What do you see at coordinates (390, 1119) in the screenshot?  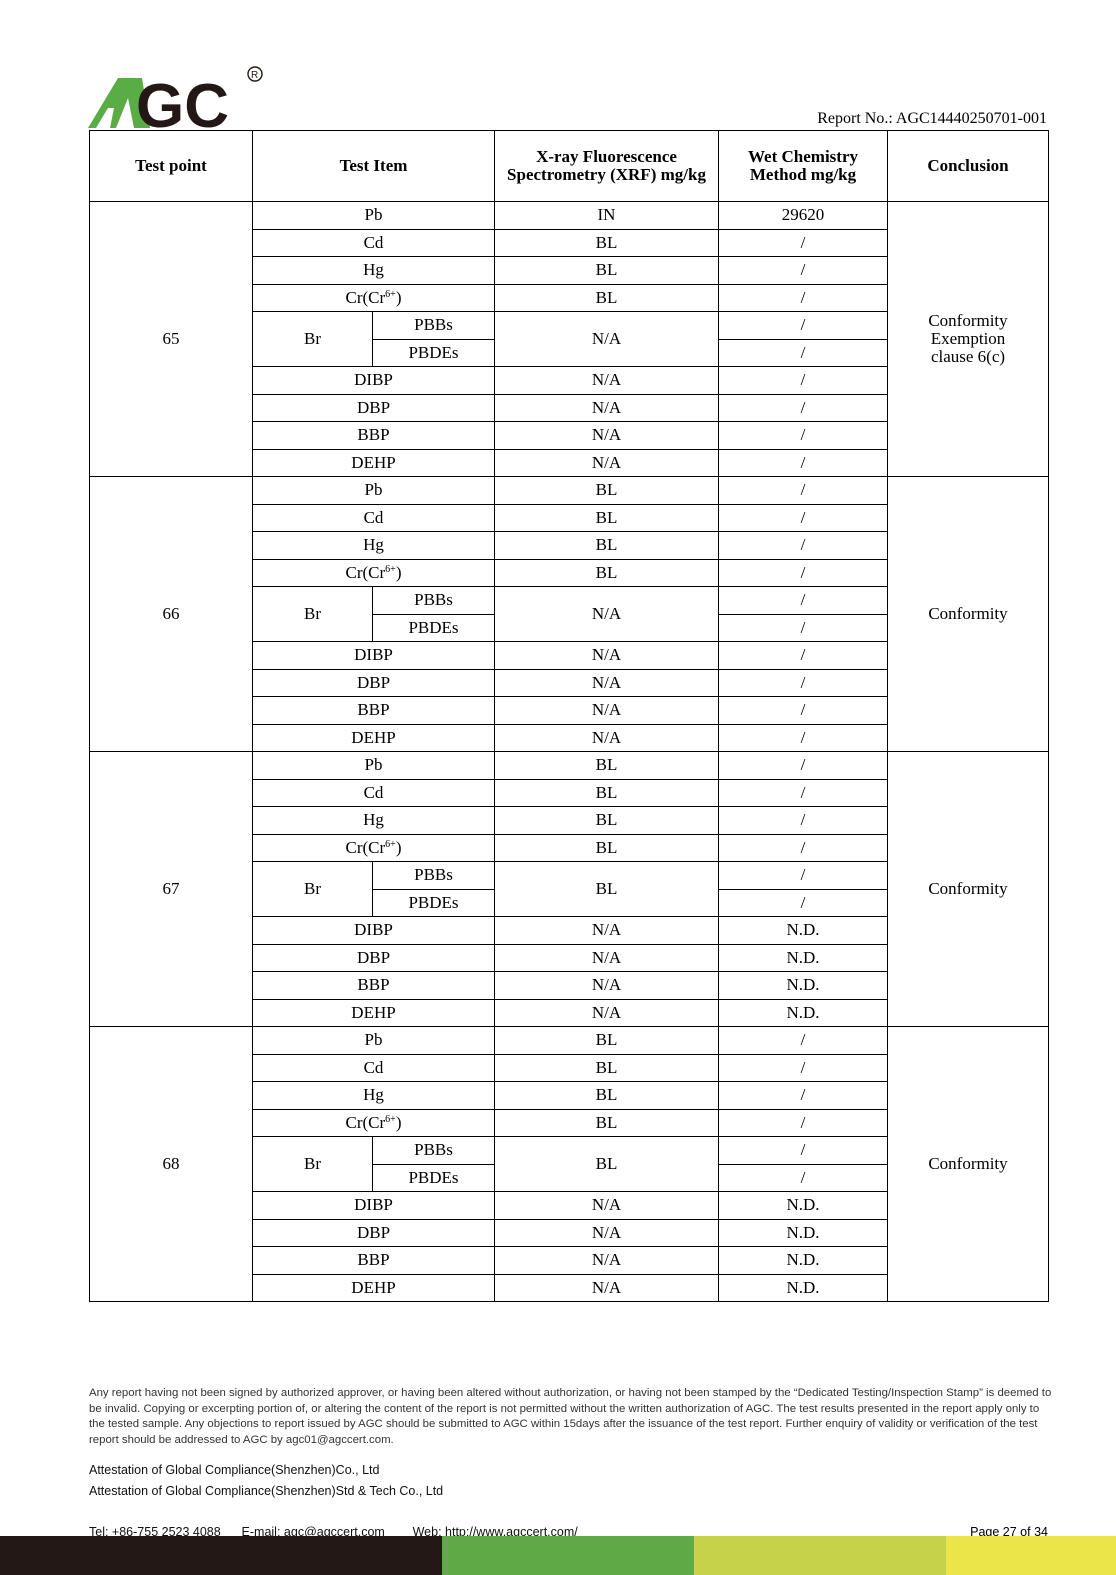 I see `test-item-superscript: 6+` at bounding box center [390, 1119].